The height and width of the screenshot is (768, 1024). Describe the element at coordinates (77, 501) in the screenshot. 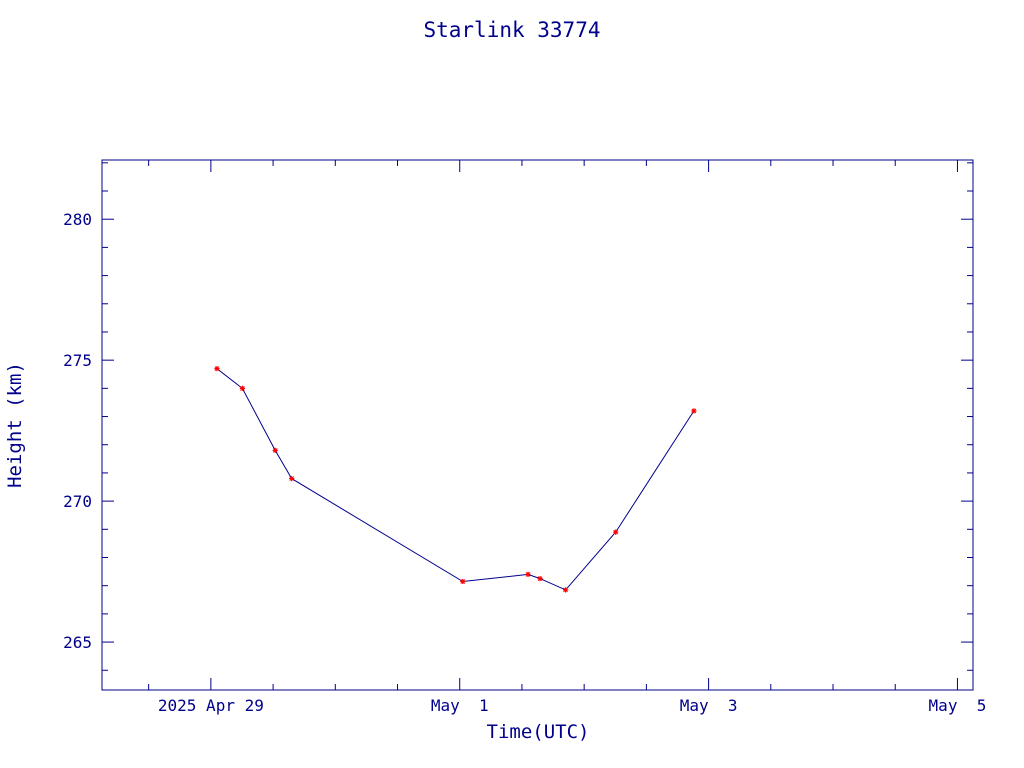

I see `y-tick-label: 270` at that location.